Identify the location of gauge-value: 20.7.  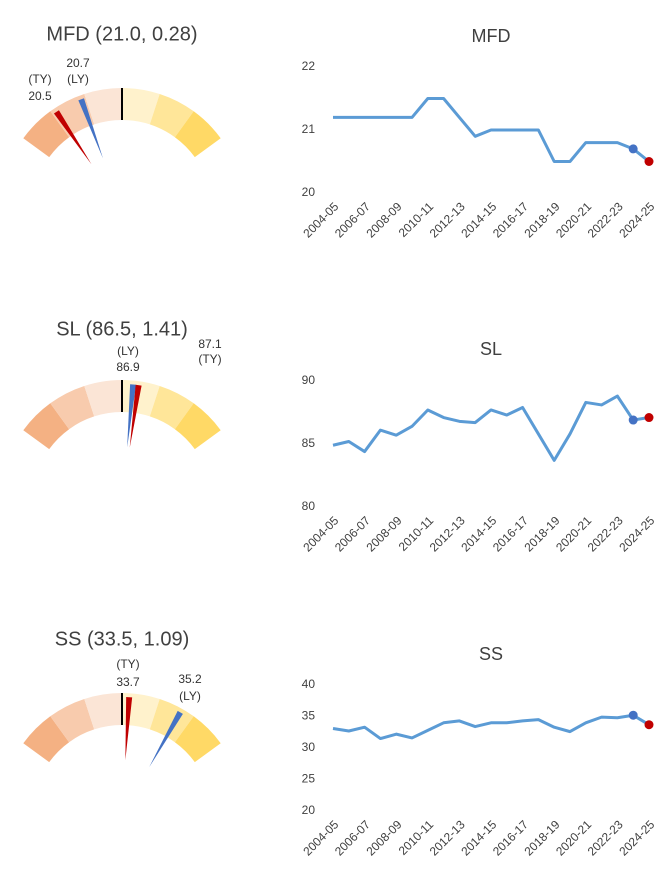
(78, 63).